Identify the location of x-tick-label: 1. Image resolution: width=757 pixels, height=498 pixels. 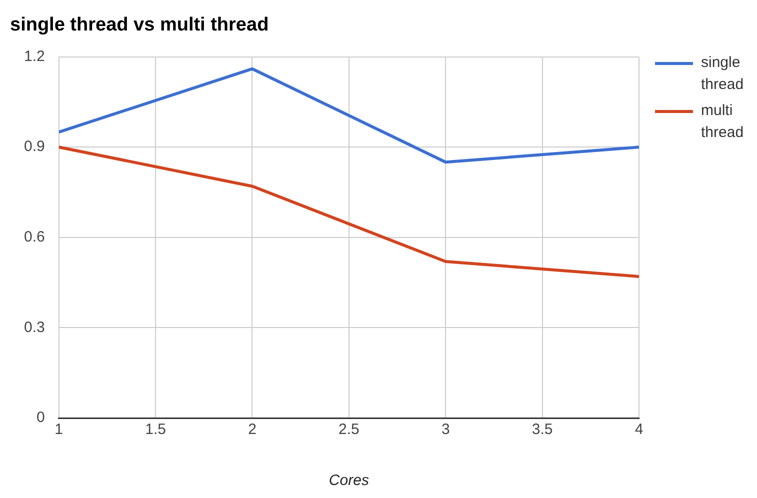
(59, 429).